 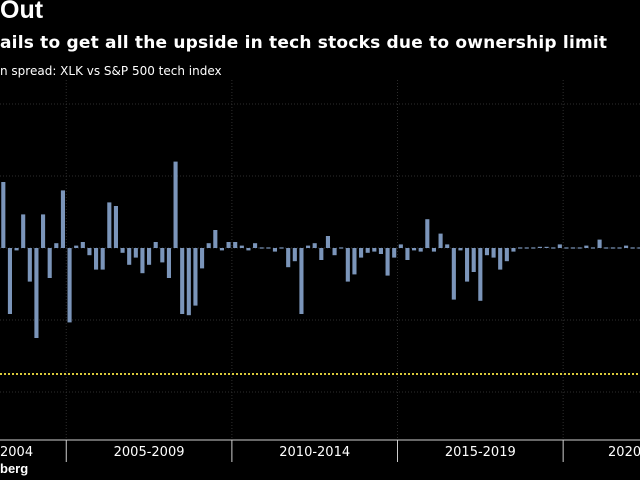 I want to click on chart-legend: n spread: XLK vs S&P 500 tech index, so click(x=111, y=71).